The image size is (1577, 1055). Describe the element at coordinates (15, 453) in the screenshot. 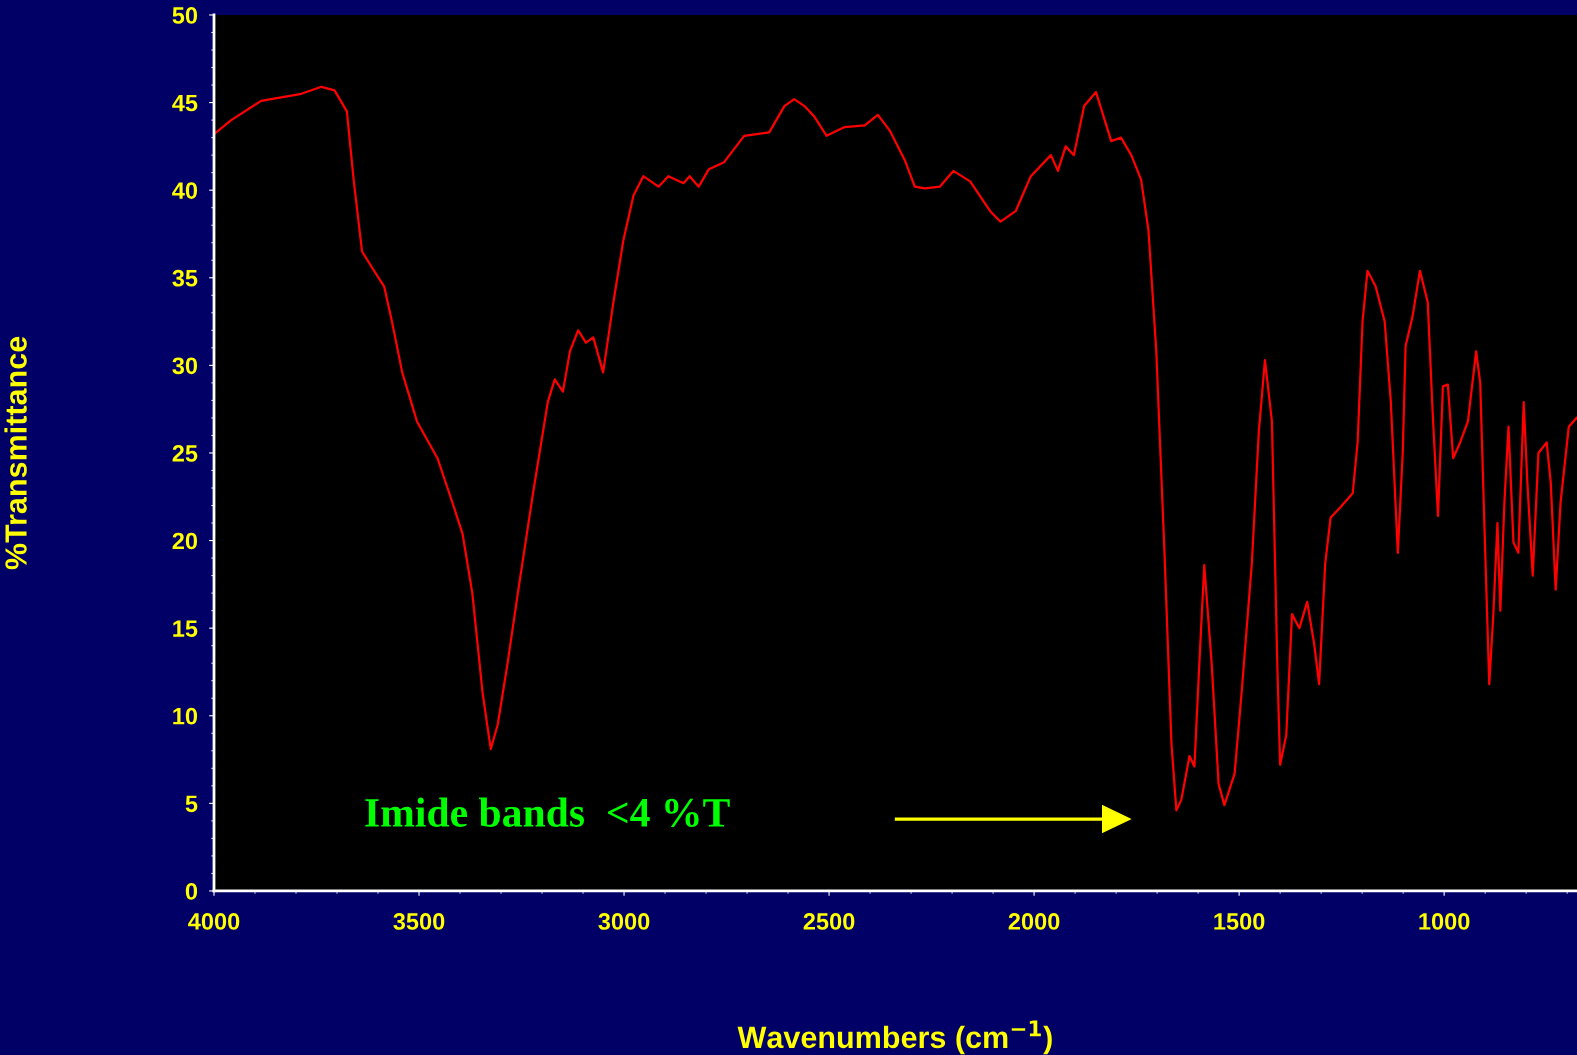

I see `y-axis-title: %Transmittance` at that location.